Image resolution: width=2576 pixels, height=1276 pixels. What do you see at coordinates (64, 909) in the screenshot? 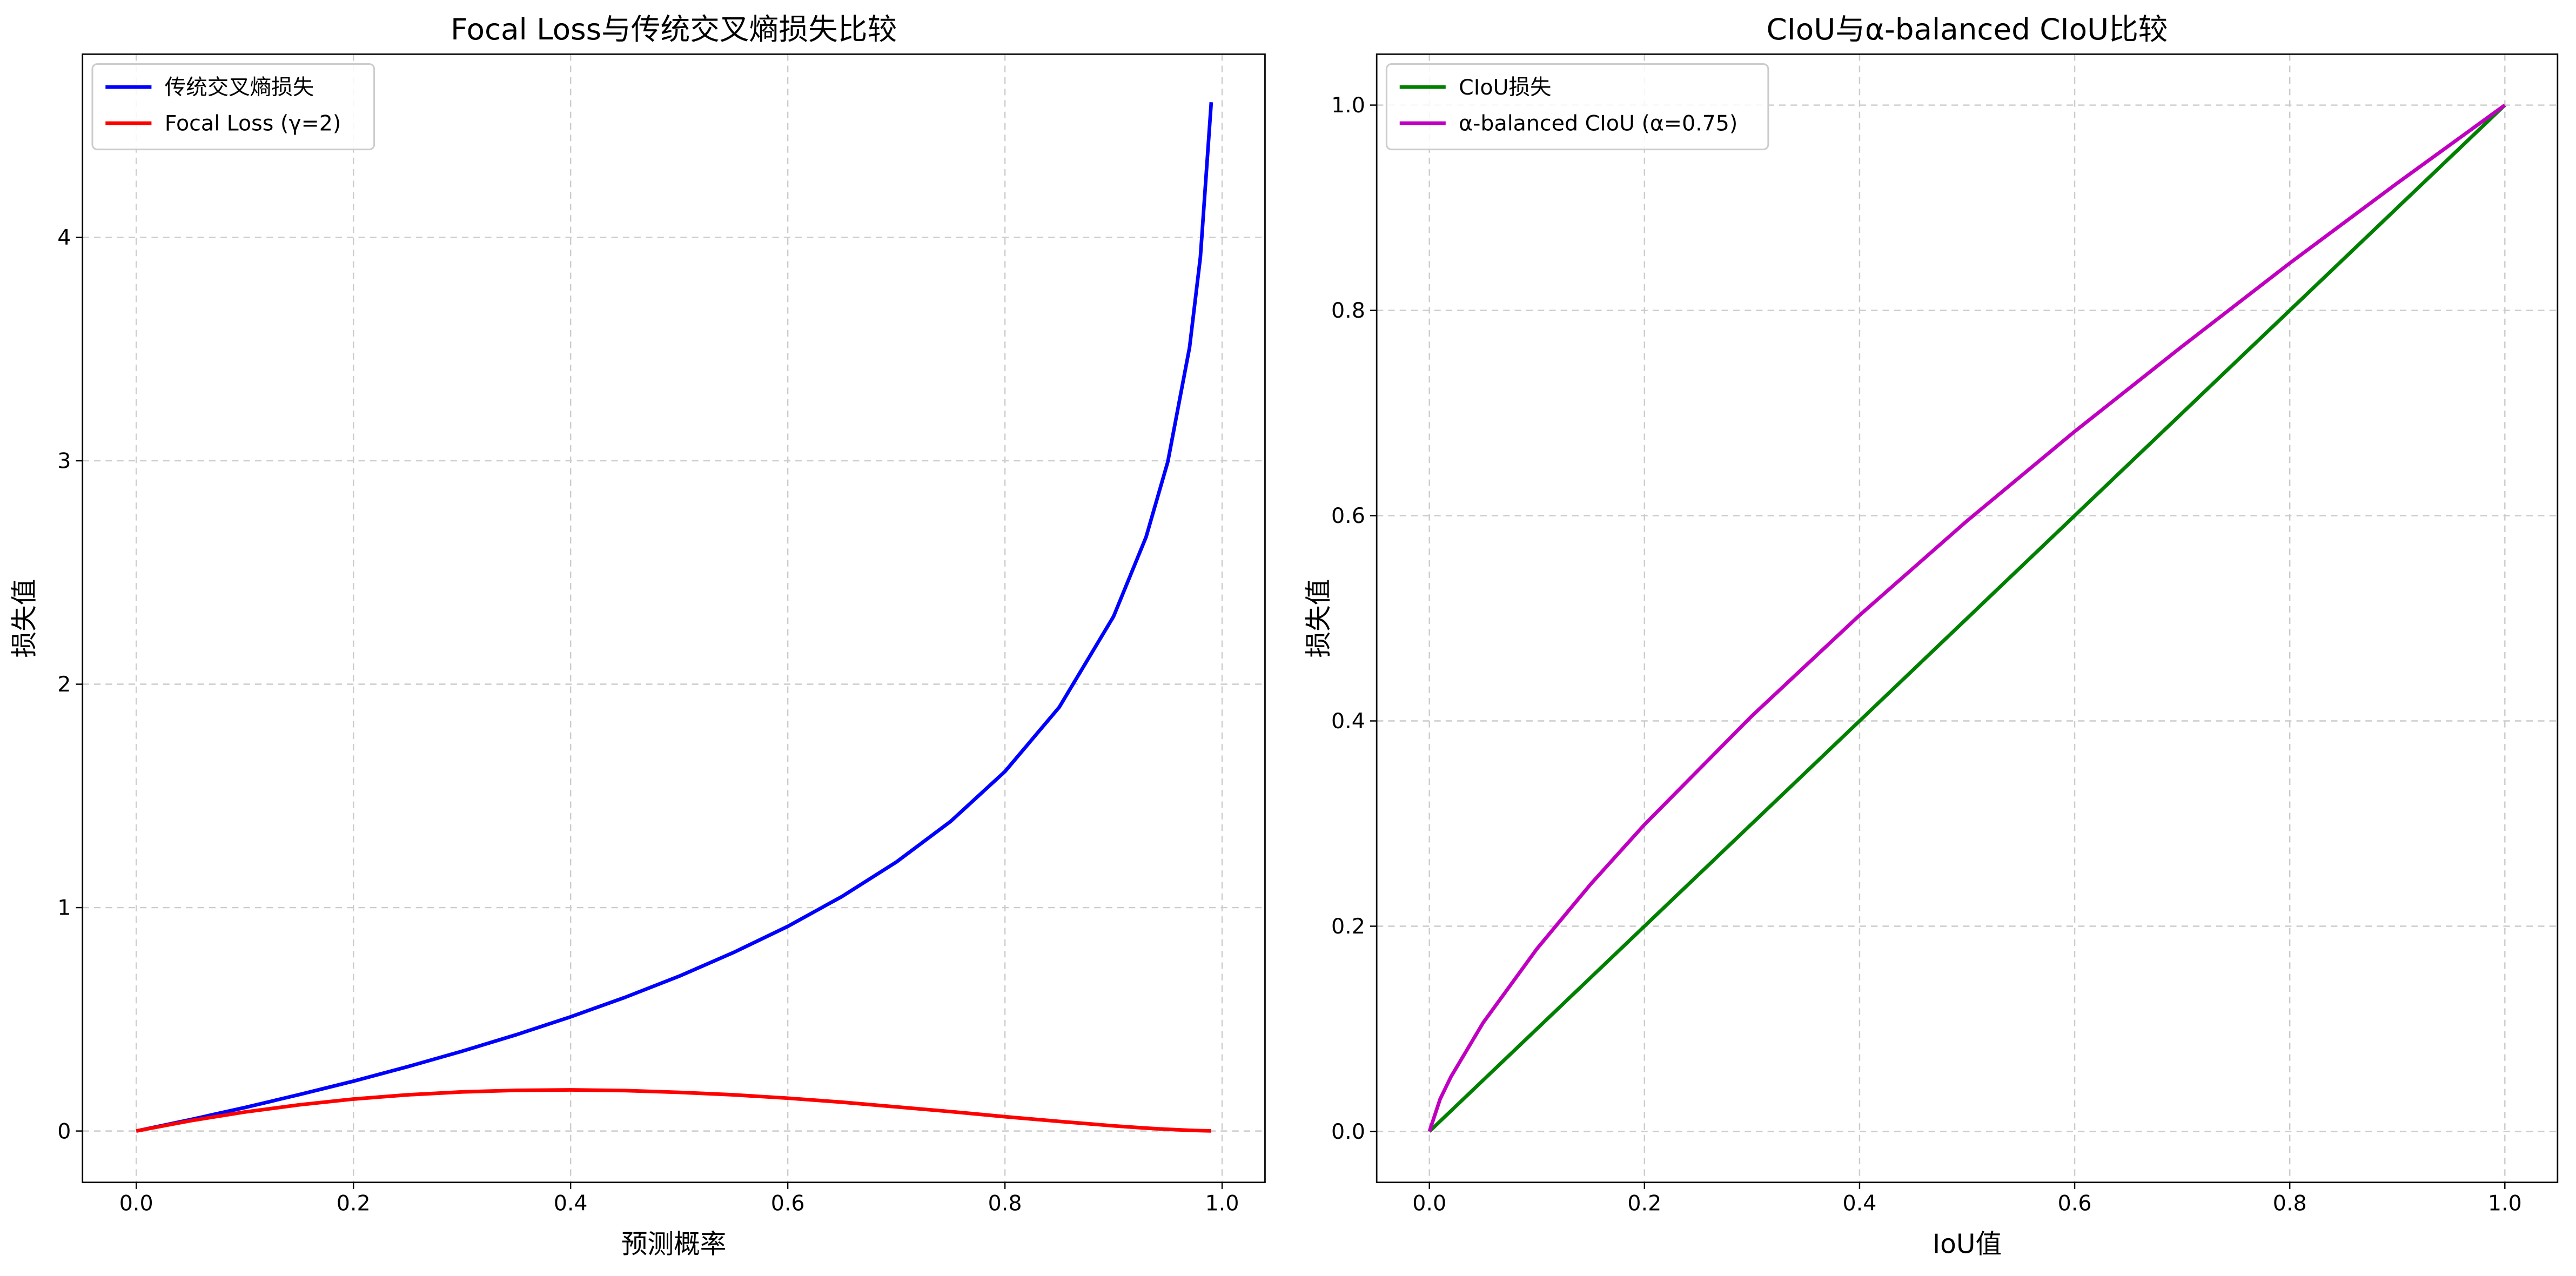
I see `y-tick-label: 1` at bounding box center [64, 909].